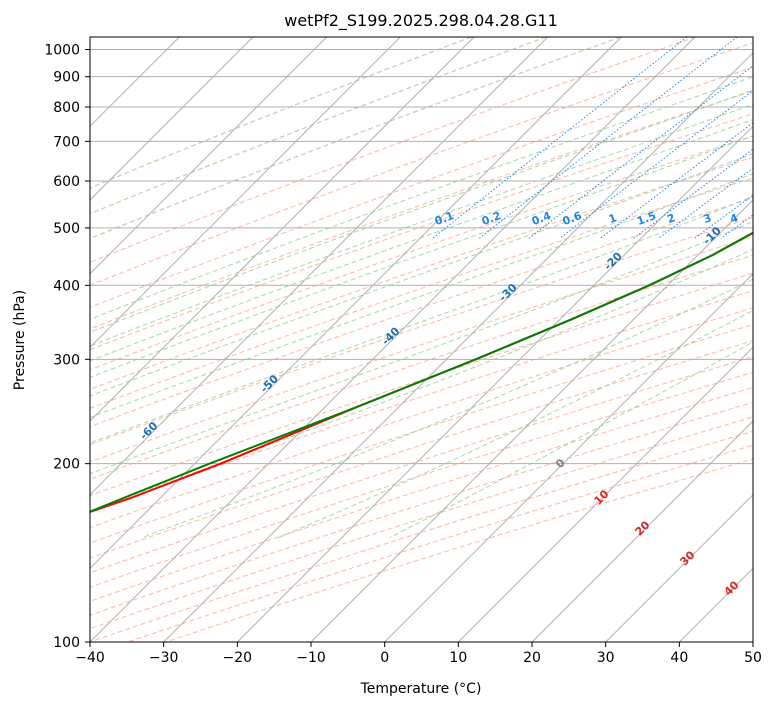  What do you see at coordinates (66, 108) in the screenshot?
I see `y-tick-label: 800` at bounding box center [66, 108].